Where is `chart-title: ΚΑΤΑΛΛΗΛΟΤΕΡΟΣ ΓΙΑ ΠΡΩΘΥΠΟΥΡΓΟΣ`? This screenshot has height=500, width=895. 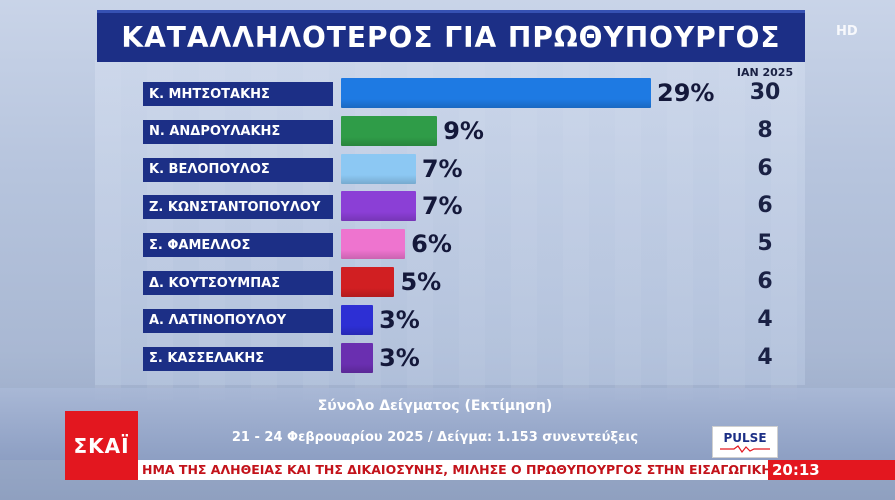 chart-title: ΚΑΤΑΛΛΗΛΟΤΕΡΟΣ ΓΙΑ ΠΡΩΘΥΠΟΥΡΓΟΣ is located at coordinates (451, 37).